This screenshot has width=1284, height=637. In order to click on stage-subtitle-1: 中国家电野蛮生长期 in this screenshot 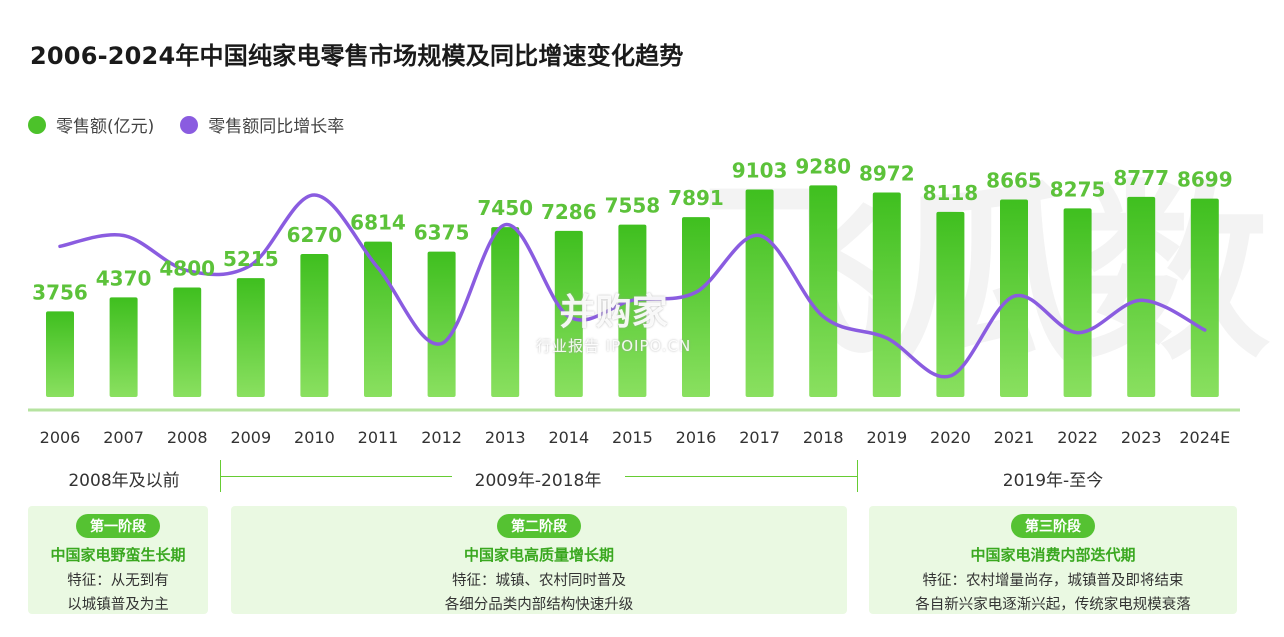, I will do `click(118, 555)`.